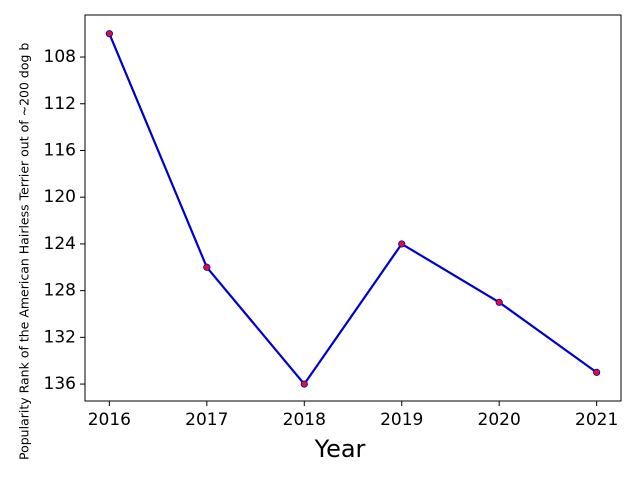  What do you see at coordinates (499, 420) in the screenshot?
I see `x-tick-label: 2020` at bounding box center [499, 420].